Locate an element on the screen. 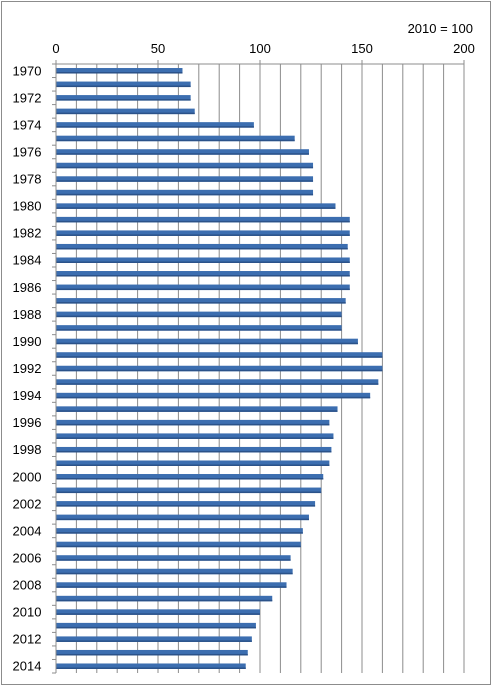 Image resolution: width=494 pixels, height=688 pixels. bar-shade-1991 is located at coordinates (219, 357).